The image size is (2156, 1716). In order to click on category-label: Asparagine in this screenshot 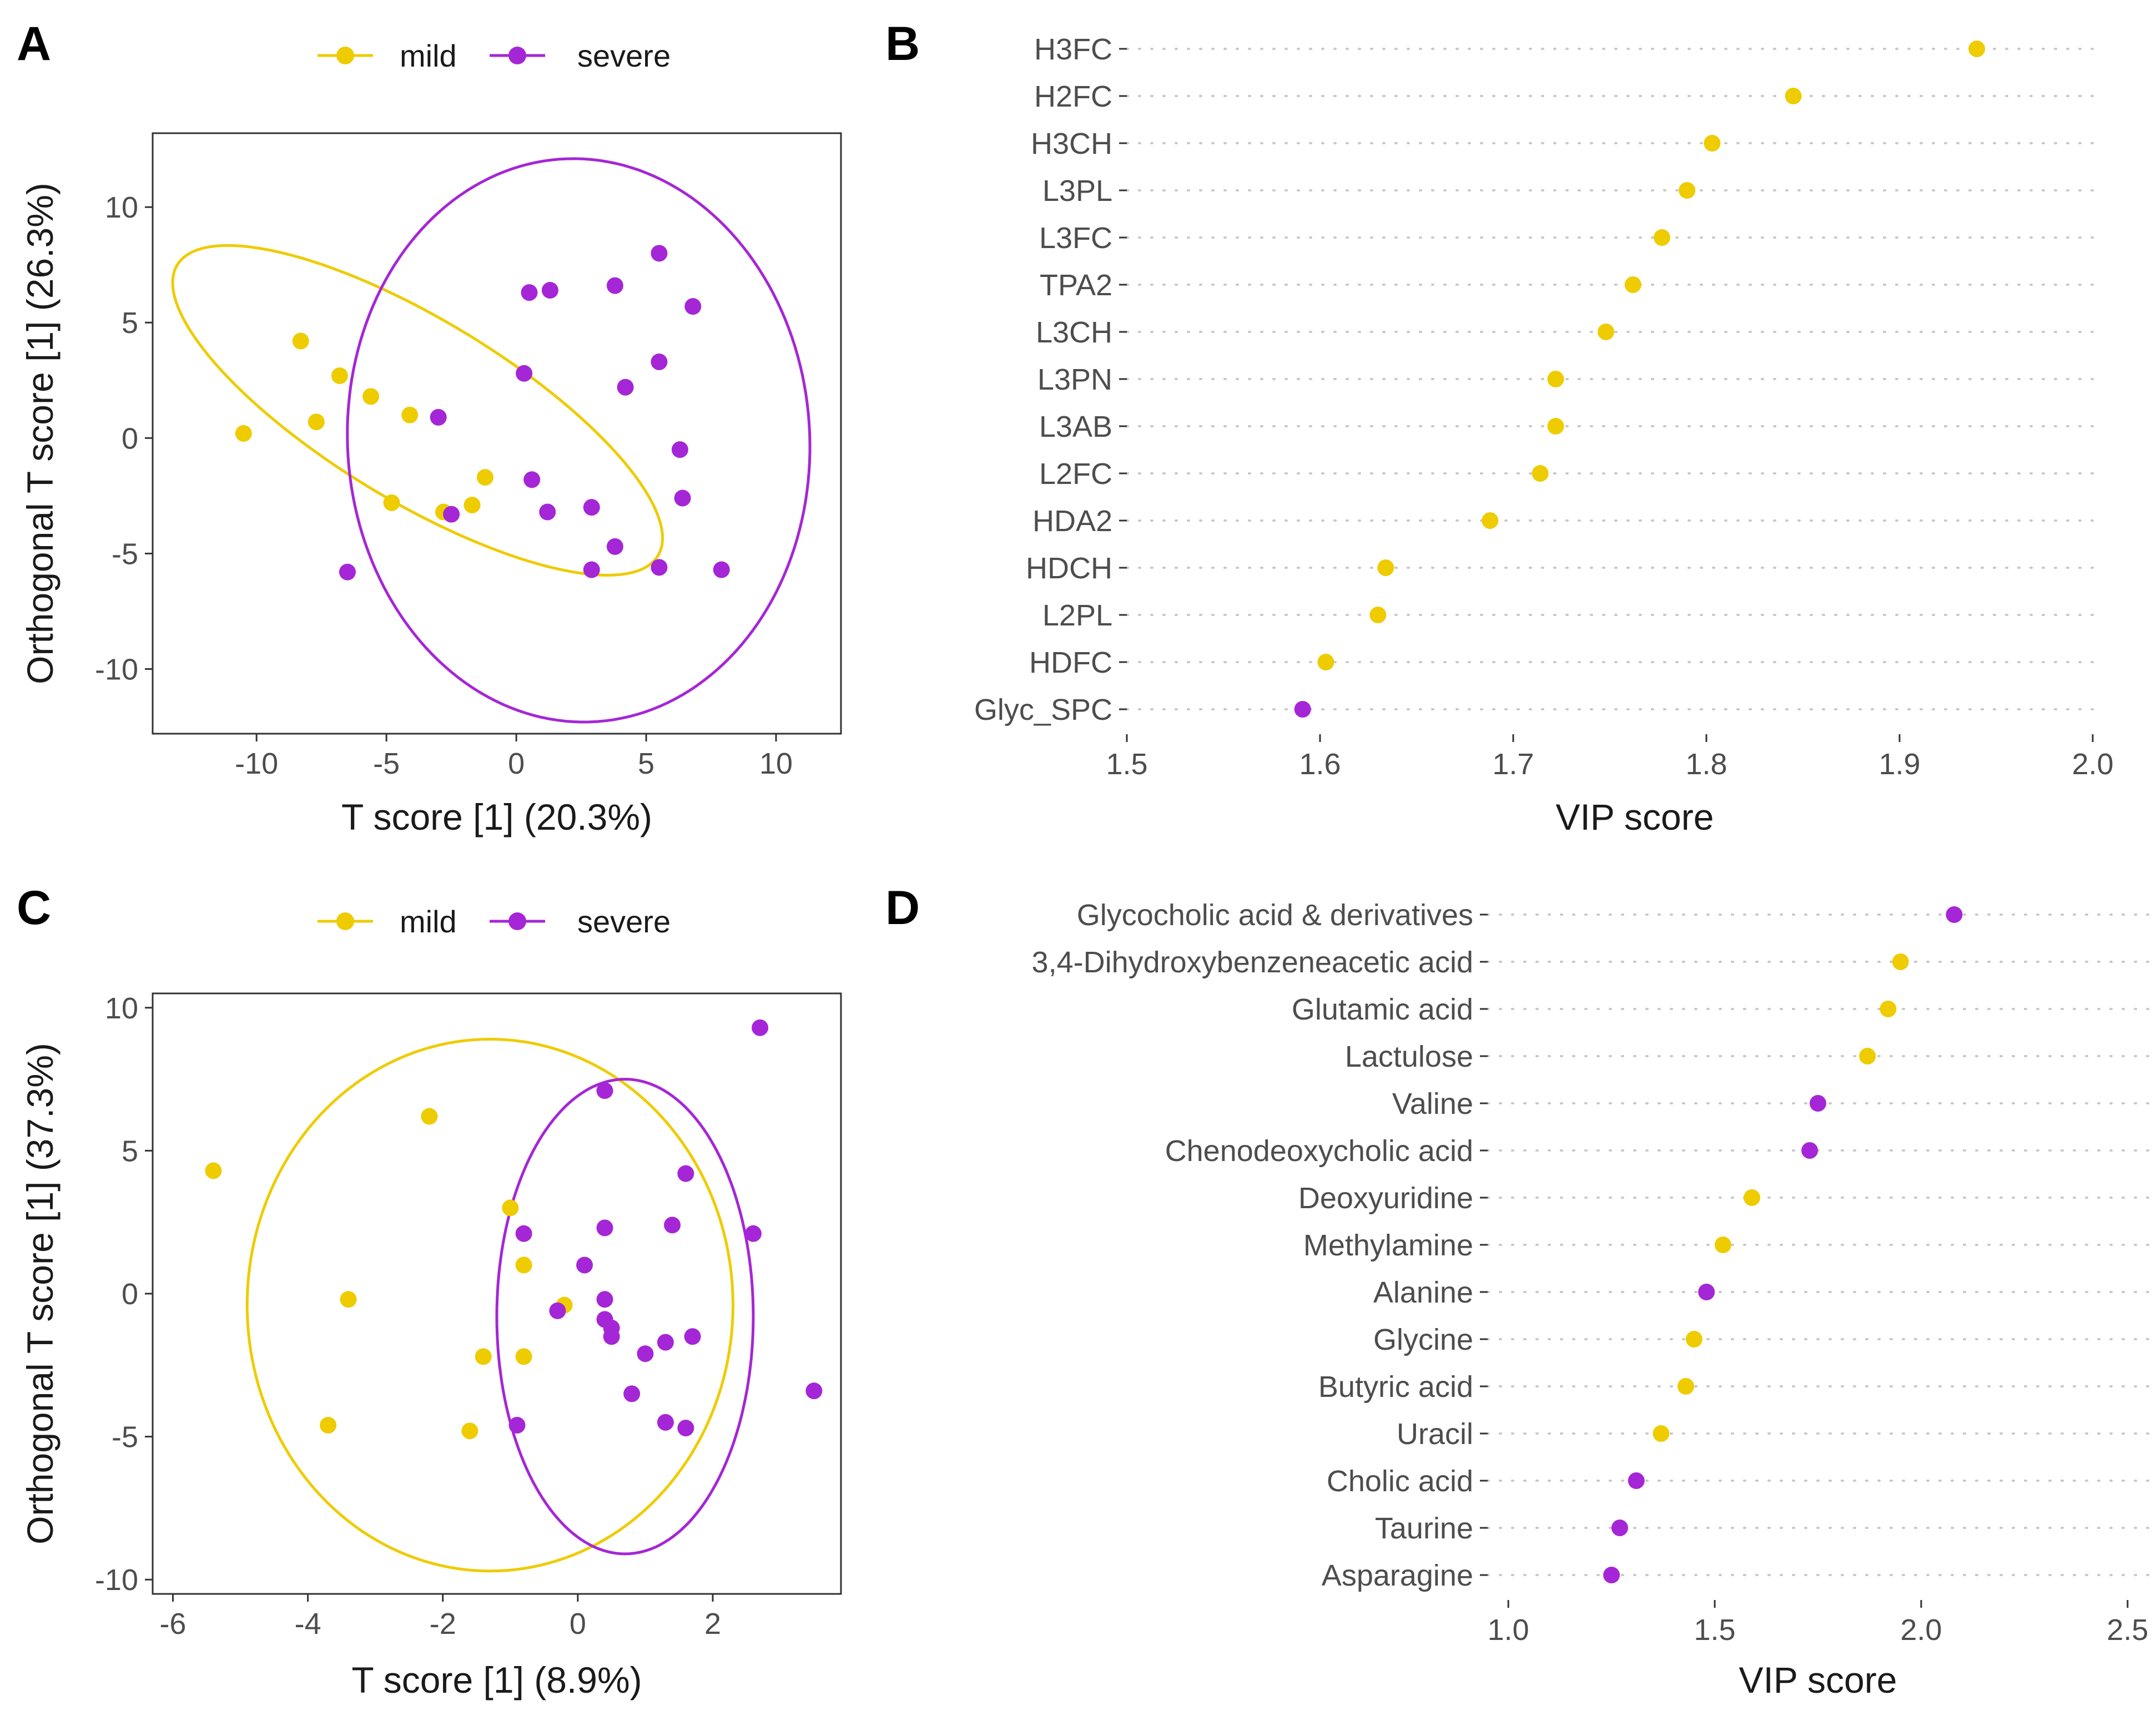, I will do `click(1397, 1575)`.